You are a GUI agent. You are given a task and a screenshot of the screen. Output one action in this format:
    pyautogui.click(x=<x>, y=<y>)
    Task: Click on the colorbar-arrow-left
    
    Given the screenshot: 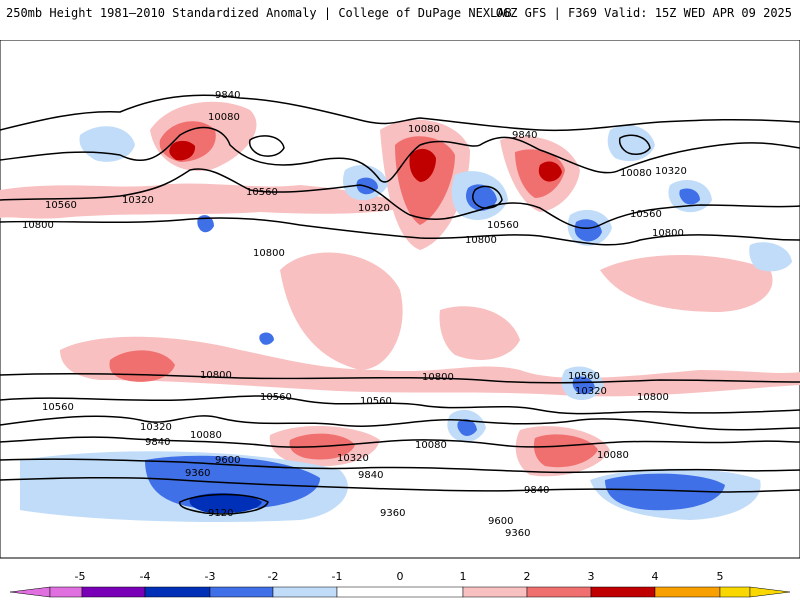 What is the action you would take?
    pyautogui.click(x=30, y=592)
    